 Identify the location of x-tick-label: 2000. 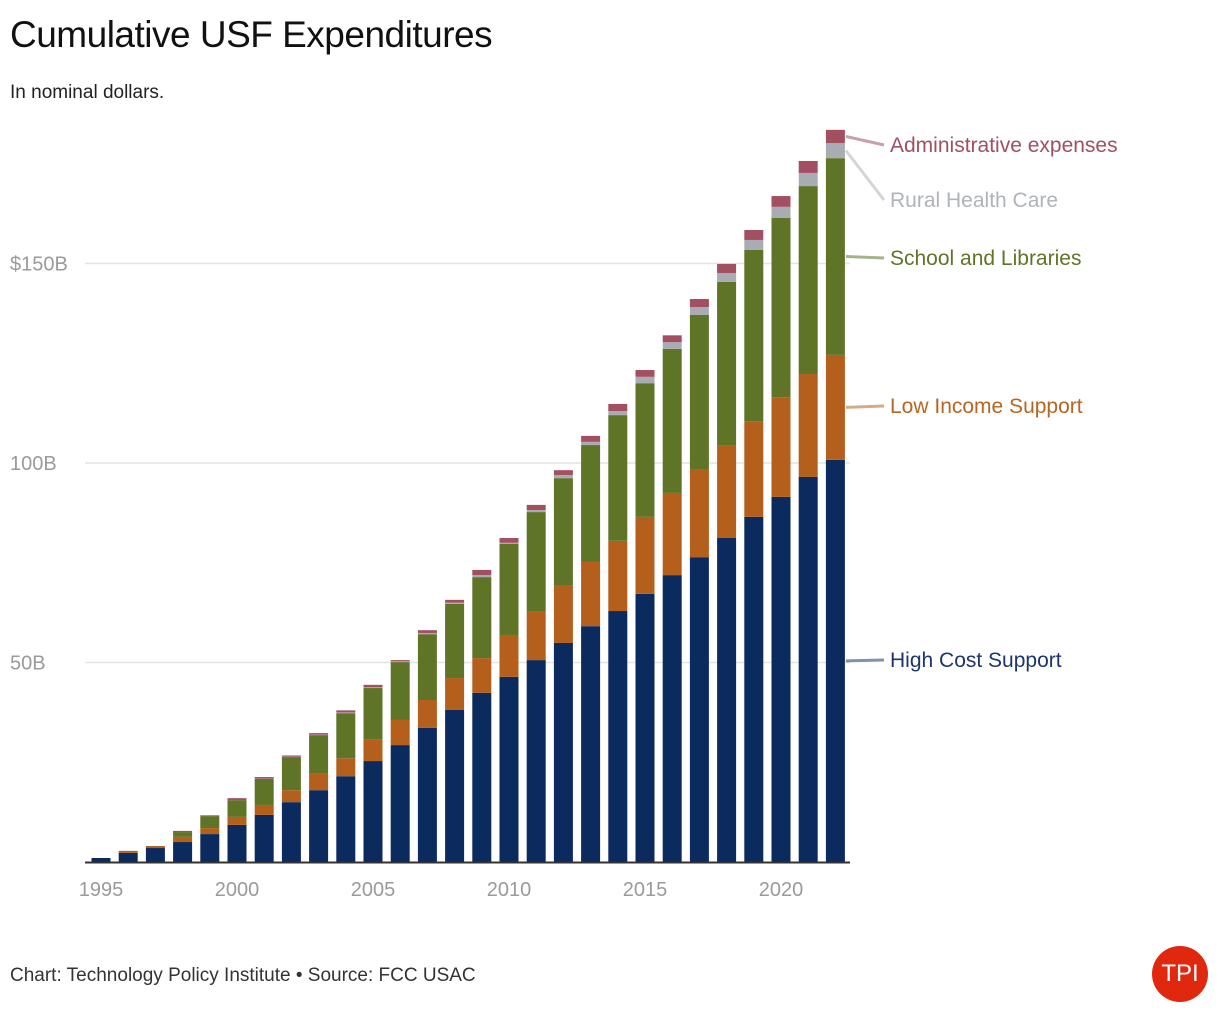
(237, 890).